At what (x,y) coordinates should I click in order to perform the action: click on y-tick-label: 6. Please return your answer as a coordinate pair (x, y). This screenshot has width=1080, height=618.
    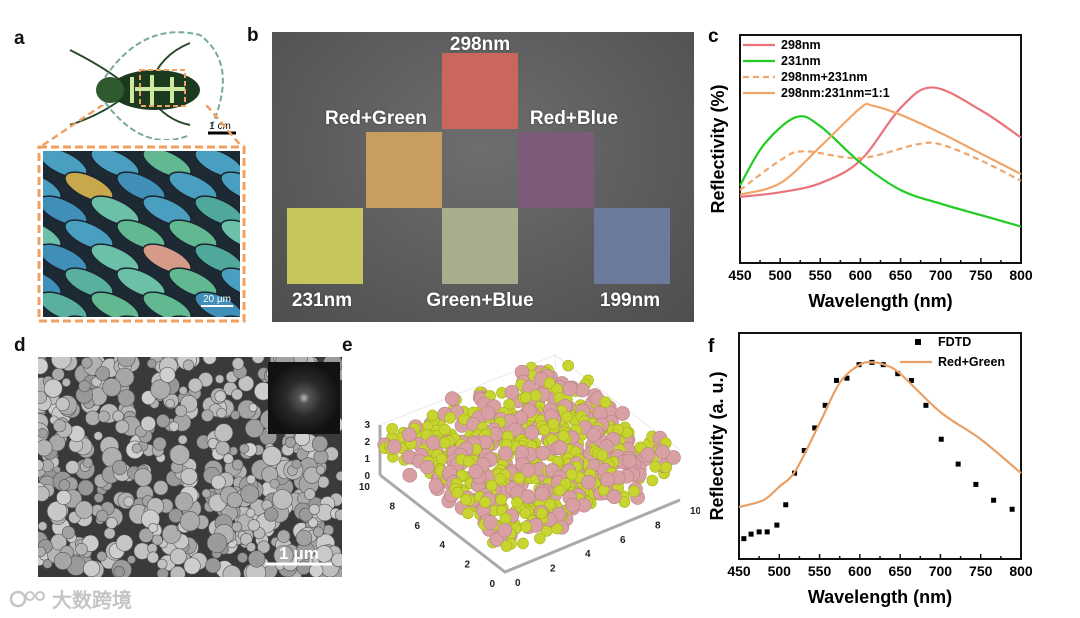
    Looking at the image, I should click on (417, 526).